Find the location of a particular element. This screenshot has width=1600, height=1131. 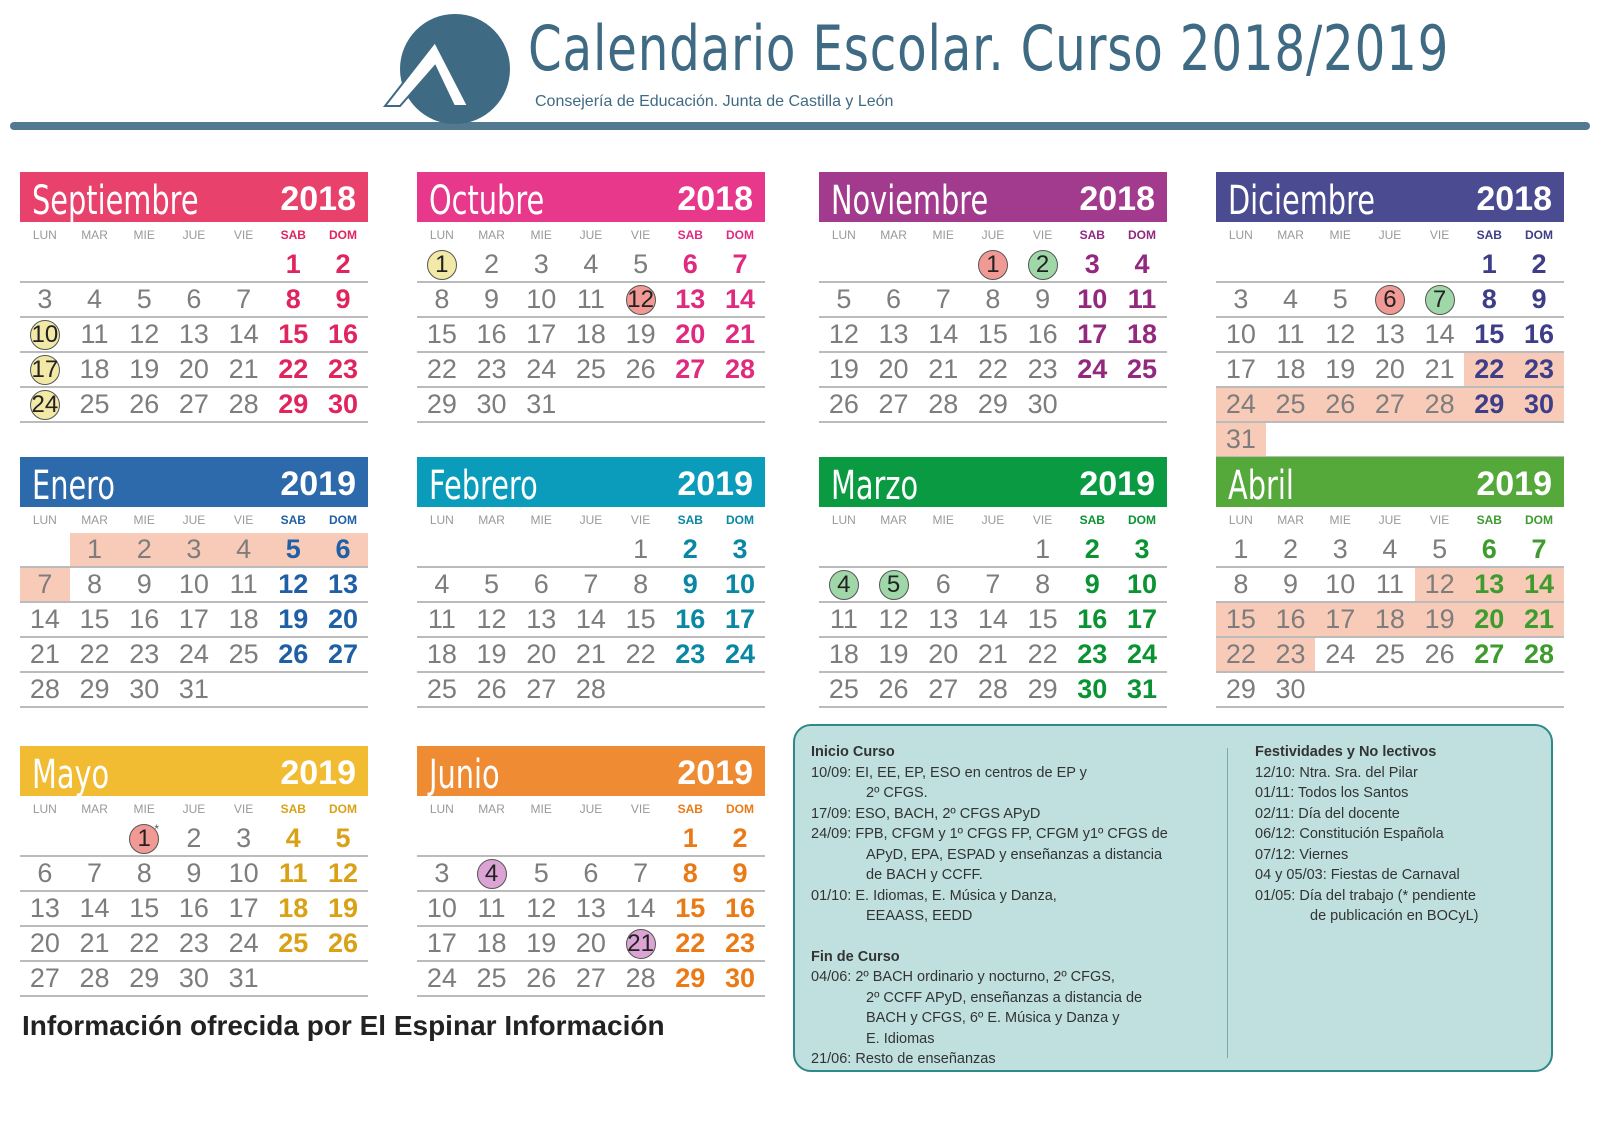

day-cell: 29 is located at coordinates (144, 978).